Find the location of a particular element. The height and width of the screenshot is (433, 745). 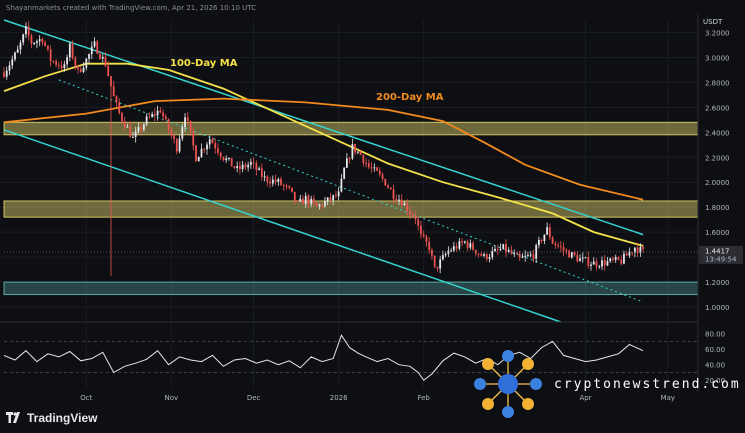

time-tick-label: May is located at coordinates (668, 398).